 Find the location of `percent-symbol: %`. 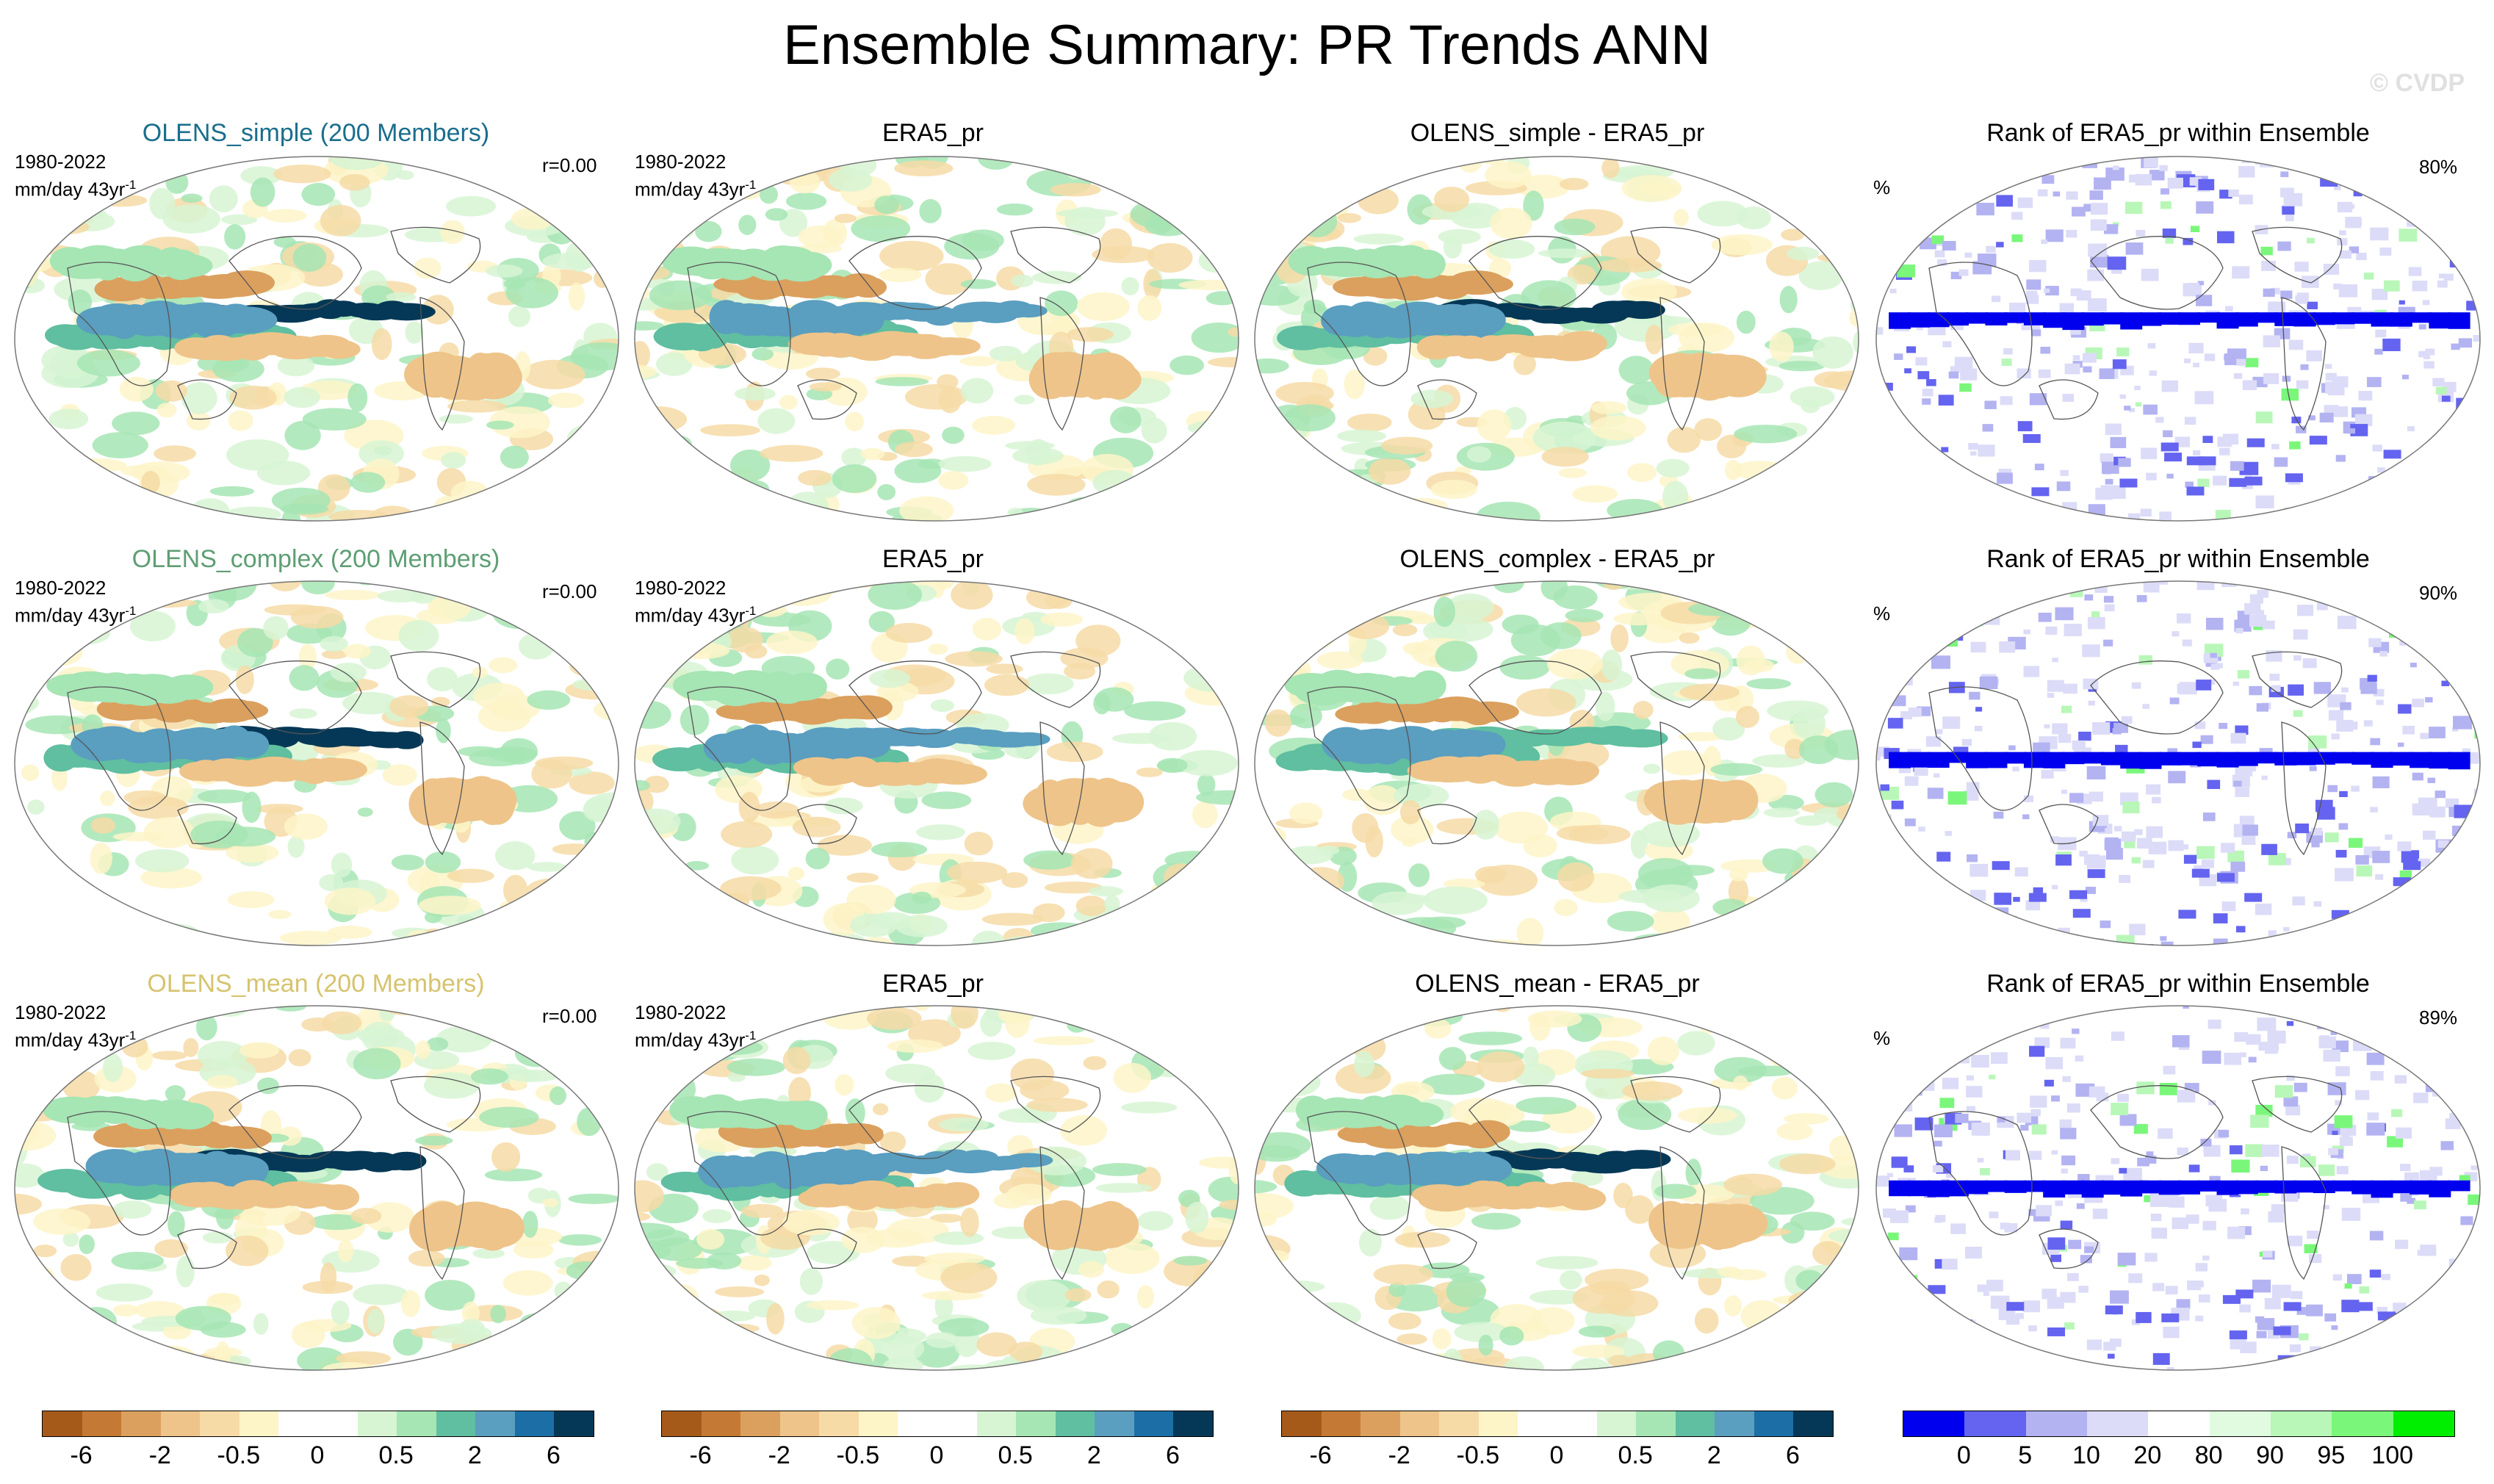

percent-symbol: % is located at coordinates (1882, 1038).